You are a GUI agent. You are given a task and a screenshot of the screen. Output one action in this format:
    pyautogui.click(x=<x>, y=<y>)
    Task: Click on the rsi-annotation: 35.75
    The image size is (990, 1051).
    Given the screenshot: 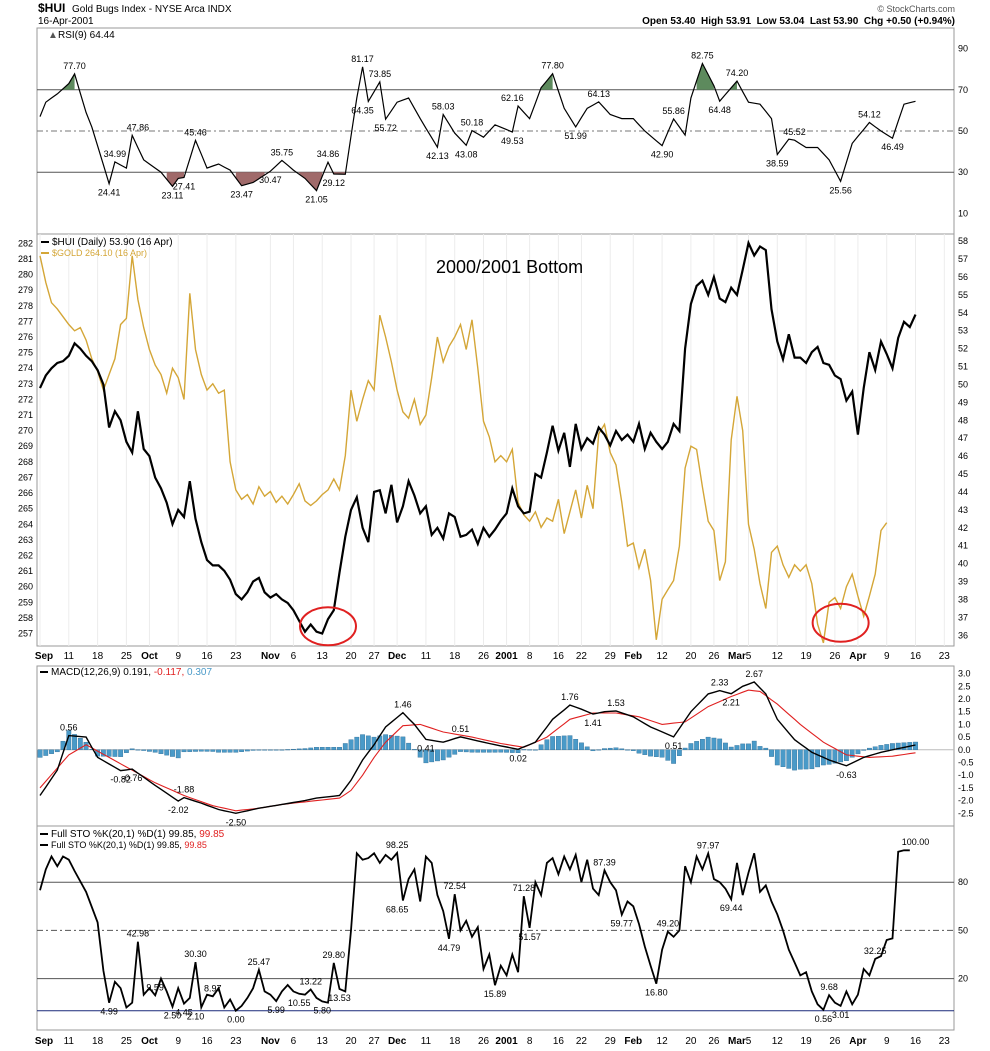 What is the action you would take?
    pyautogui.click(x=282, y=152)
    